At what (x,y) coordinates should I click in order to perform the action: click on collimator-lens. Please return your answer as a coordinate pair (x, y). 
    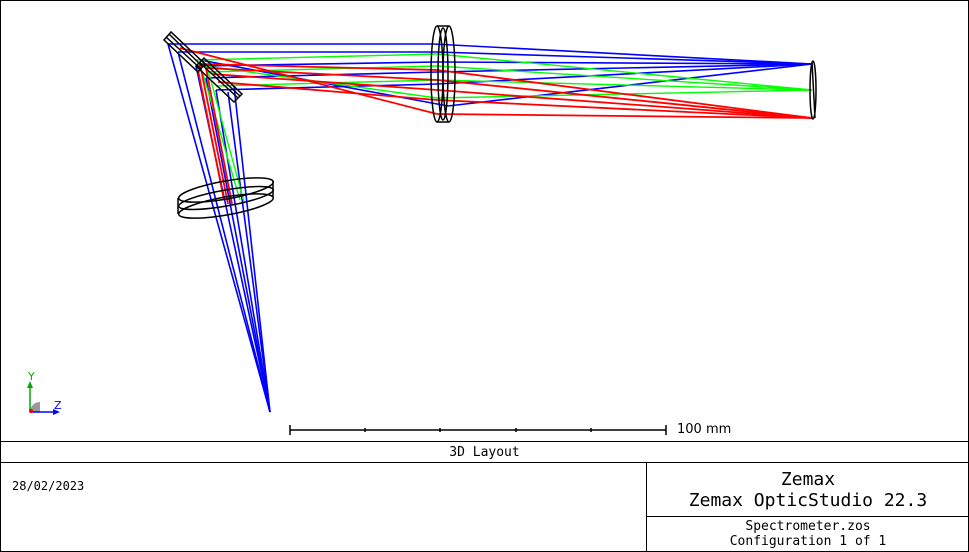
    Looking at the image, I should click on (226, 198).